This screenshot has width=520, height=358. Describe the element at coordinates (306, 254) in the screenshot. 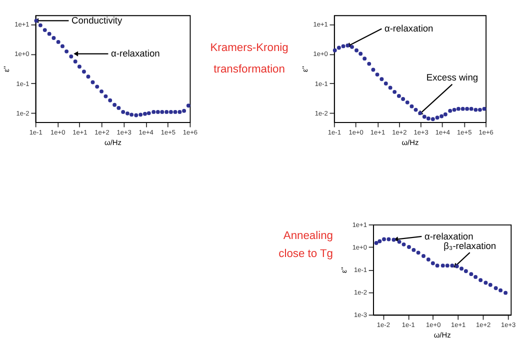

I see `text: close to Tg` at that location.